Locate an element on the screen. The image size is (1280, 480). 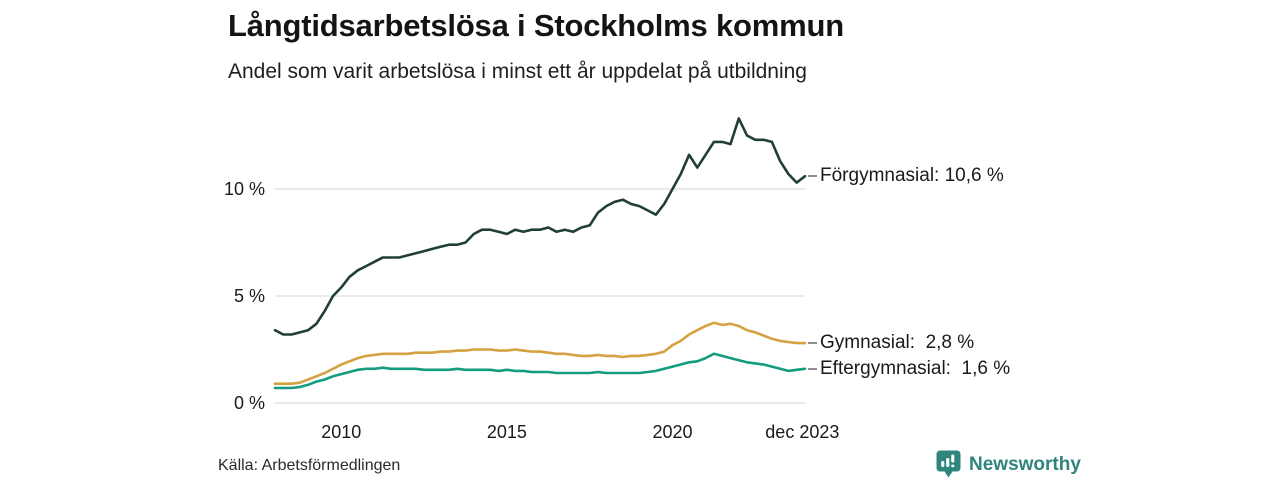
source-note: Källa: Arbetsförmedlingen is located at coordinates (309, 465).